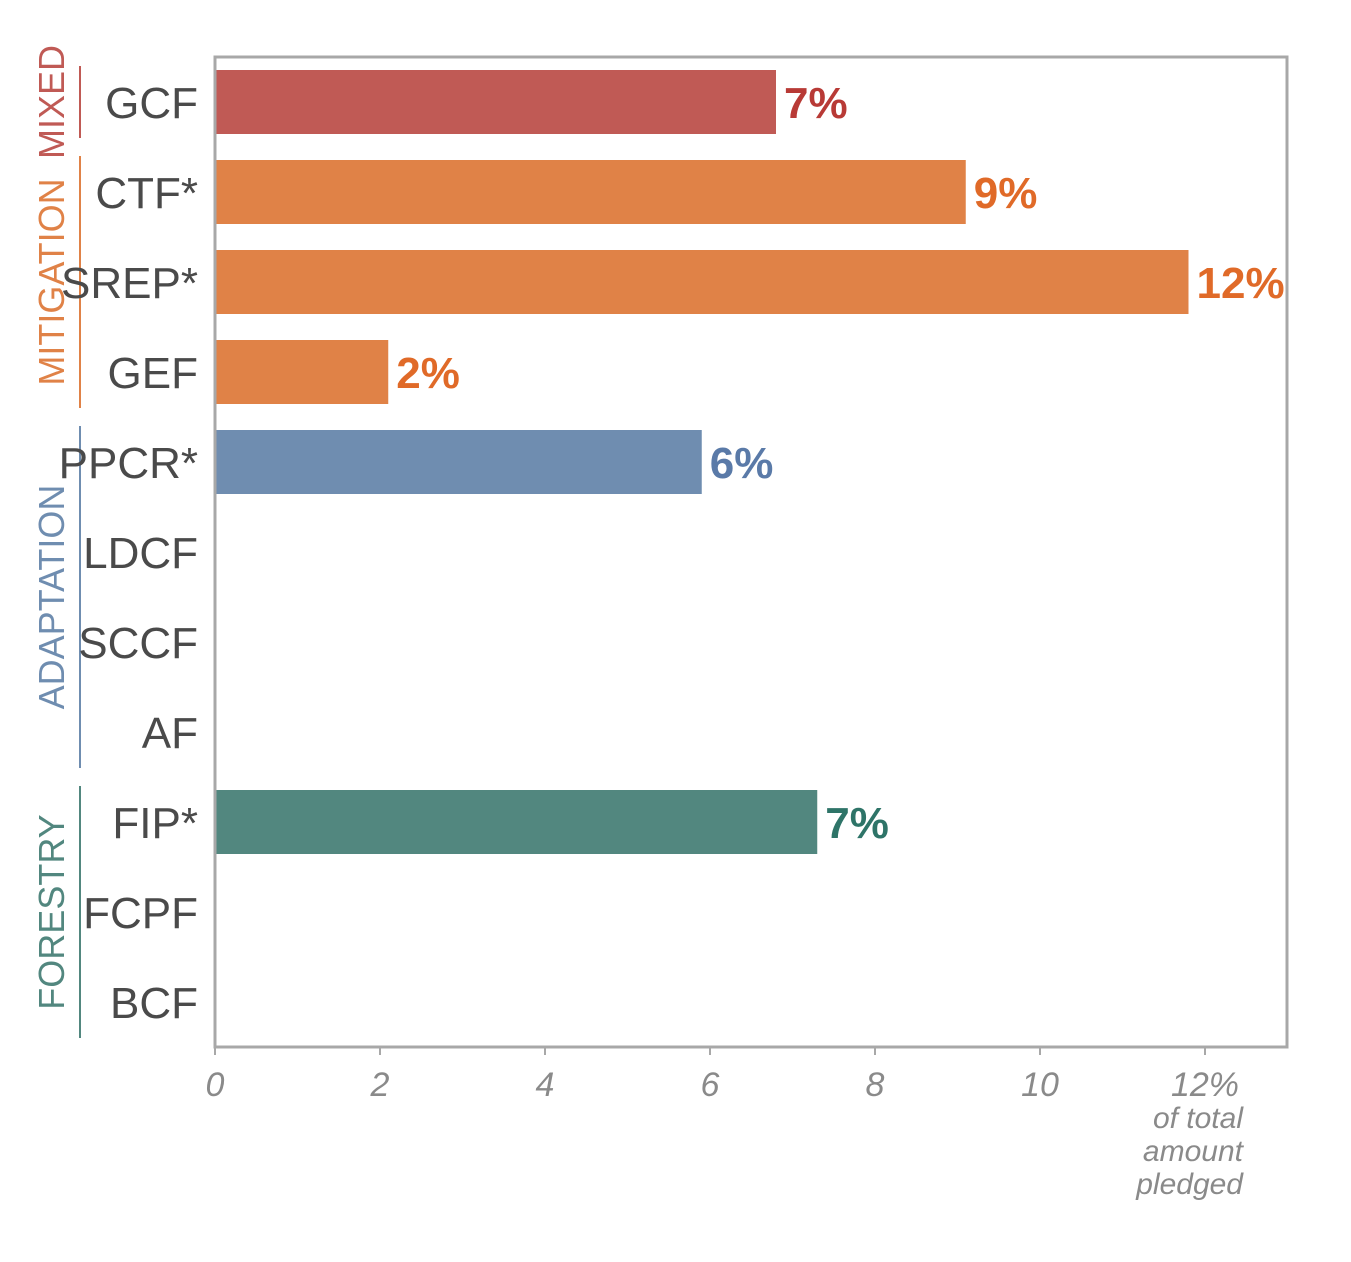  Describe the element at coordinates (816, 103) in the screenshot. I see `value-label-gcf: 7%` at that location.